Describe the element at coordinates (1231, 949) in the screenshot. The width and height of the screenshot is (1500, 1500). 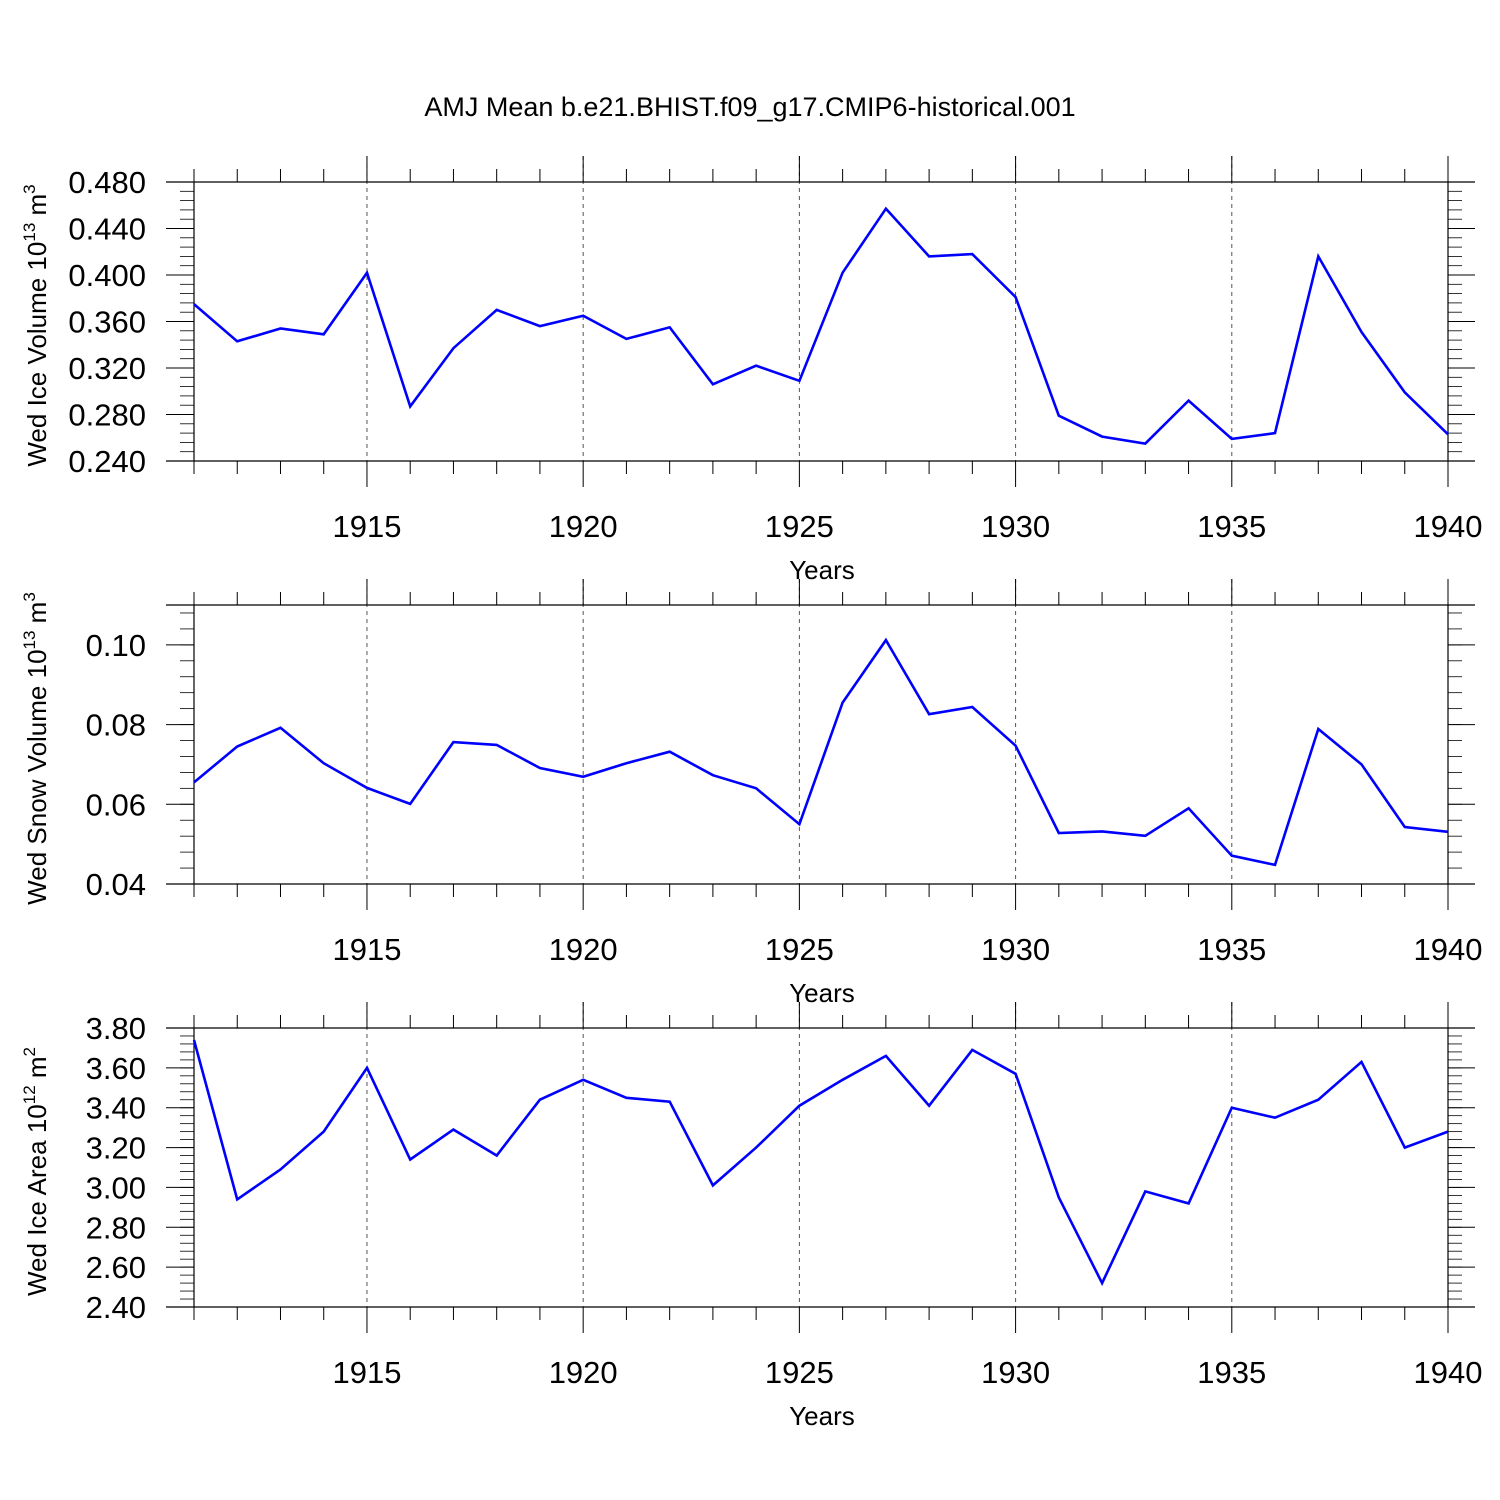
I see `x-tick-label-snow-volume: 1935` at that location.